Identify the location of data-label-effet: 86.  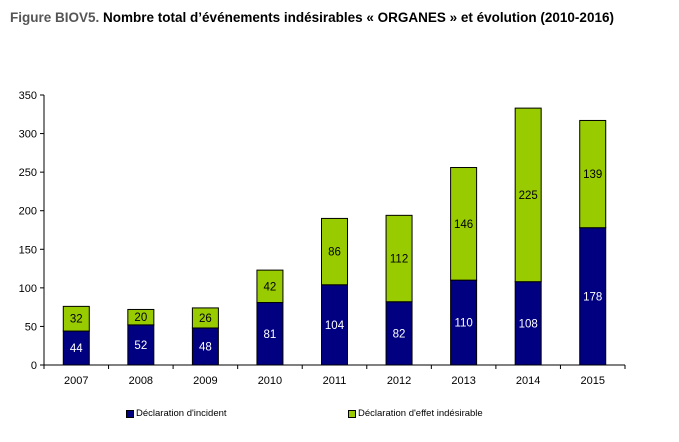
(334, 253).